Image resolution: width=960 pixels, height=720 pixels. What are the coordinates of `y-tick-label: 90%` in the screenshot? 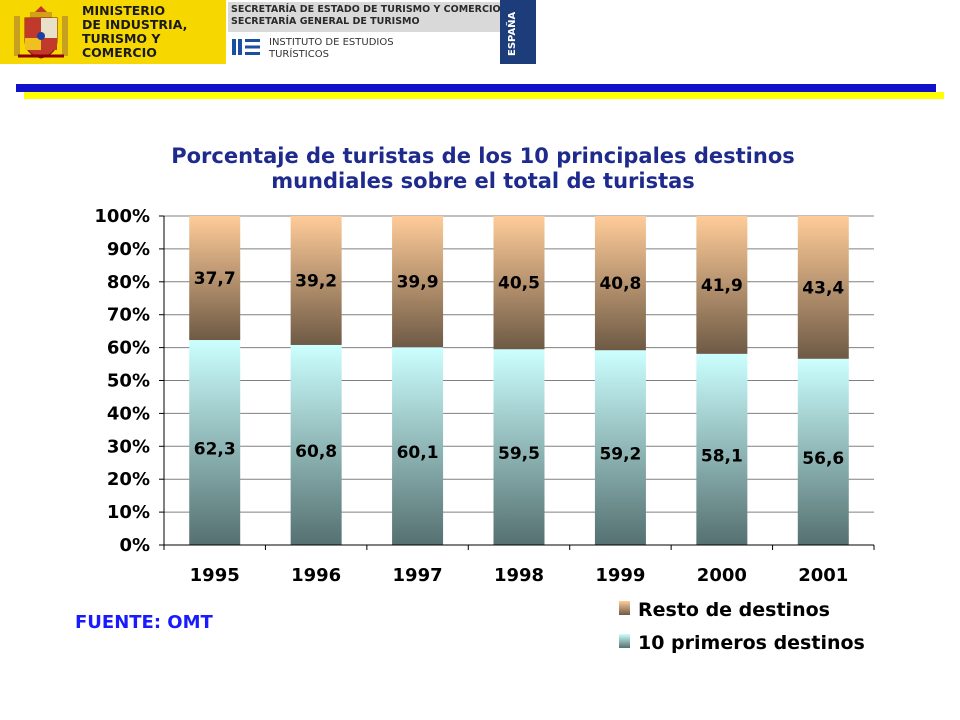 It's located at (128, 249).